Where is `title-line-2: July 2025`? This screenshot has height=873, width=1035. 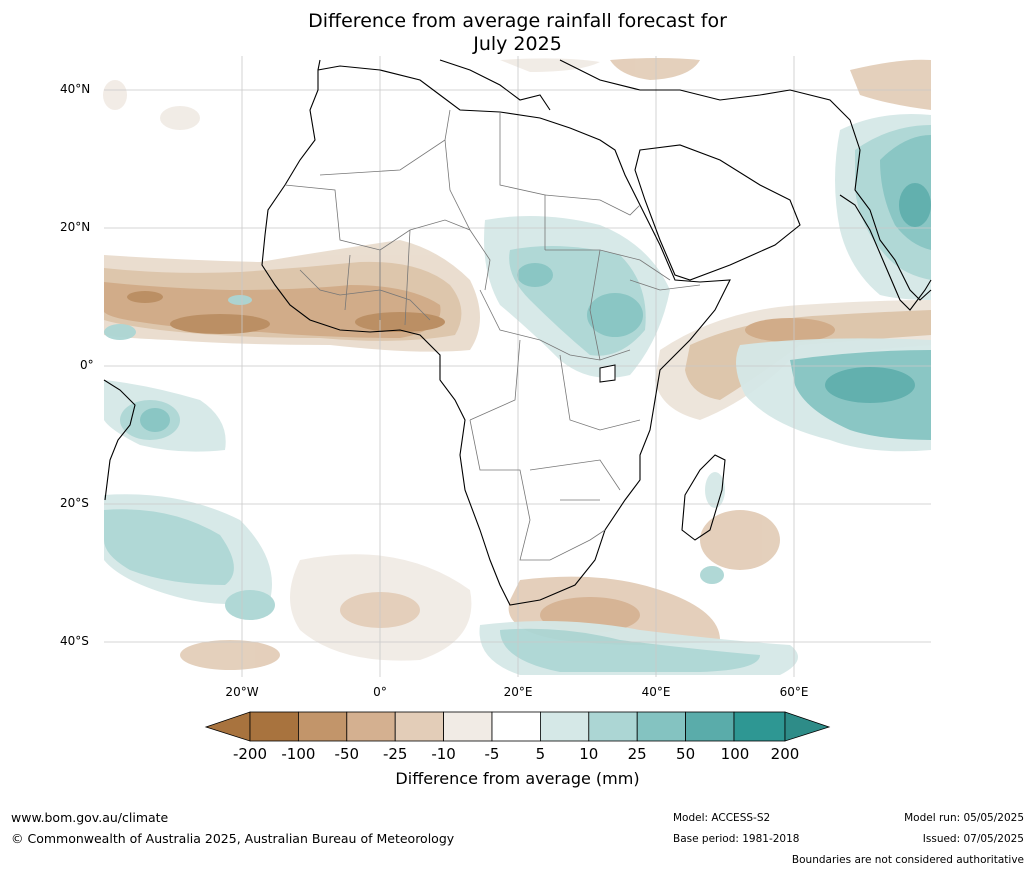 title-line-2: July 2025 is located at coordinates (517, 44).